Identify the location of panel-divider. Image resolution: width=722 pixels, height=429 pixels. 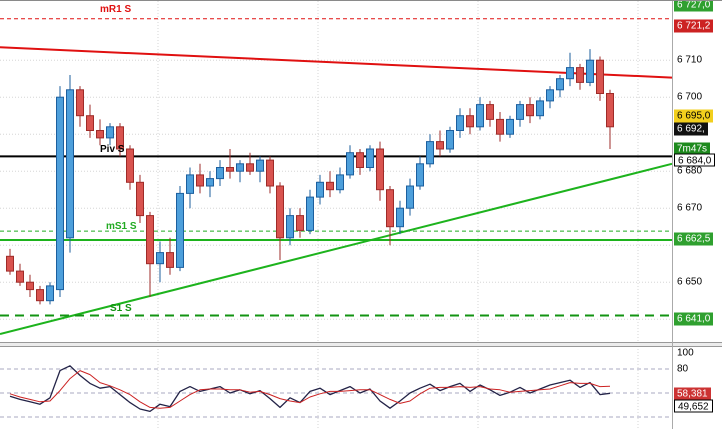
(361, 344).